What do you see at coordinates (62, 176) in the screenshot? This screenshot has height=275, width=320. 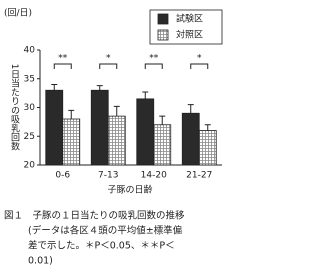 I see `x-tick-label: 0-6` at bounding box center [62, 176].